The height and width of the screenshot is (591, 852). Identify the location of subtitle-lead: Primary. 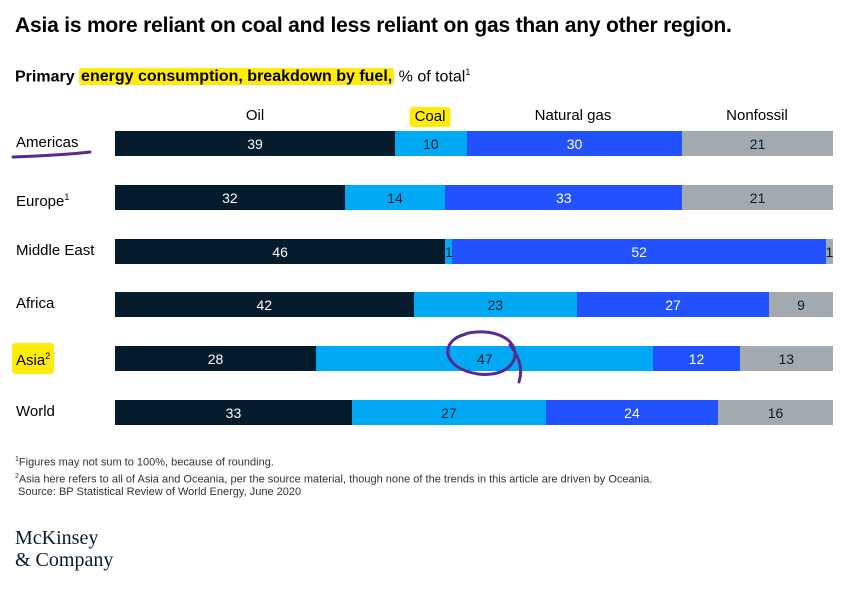
(47, 77).